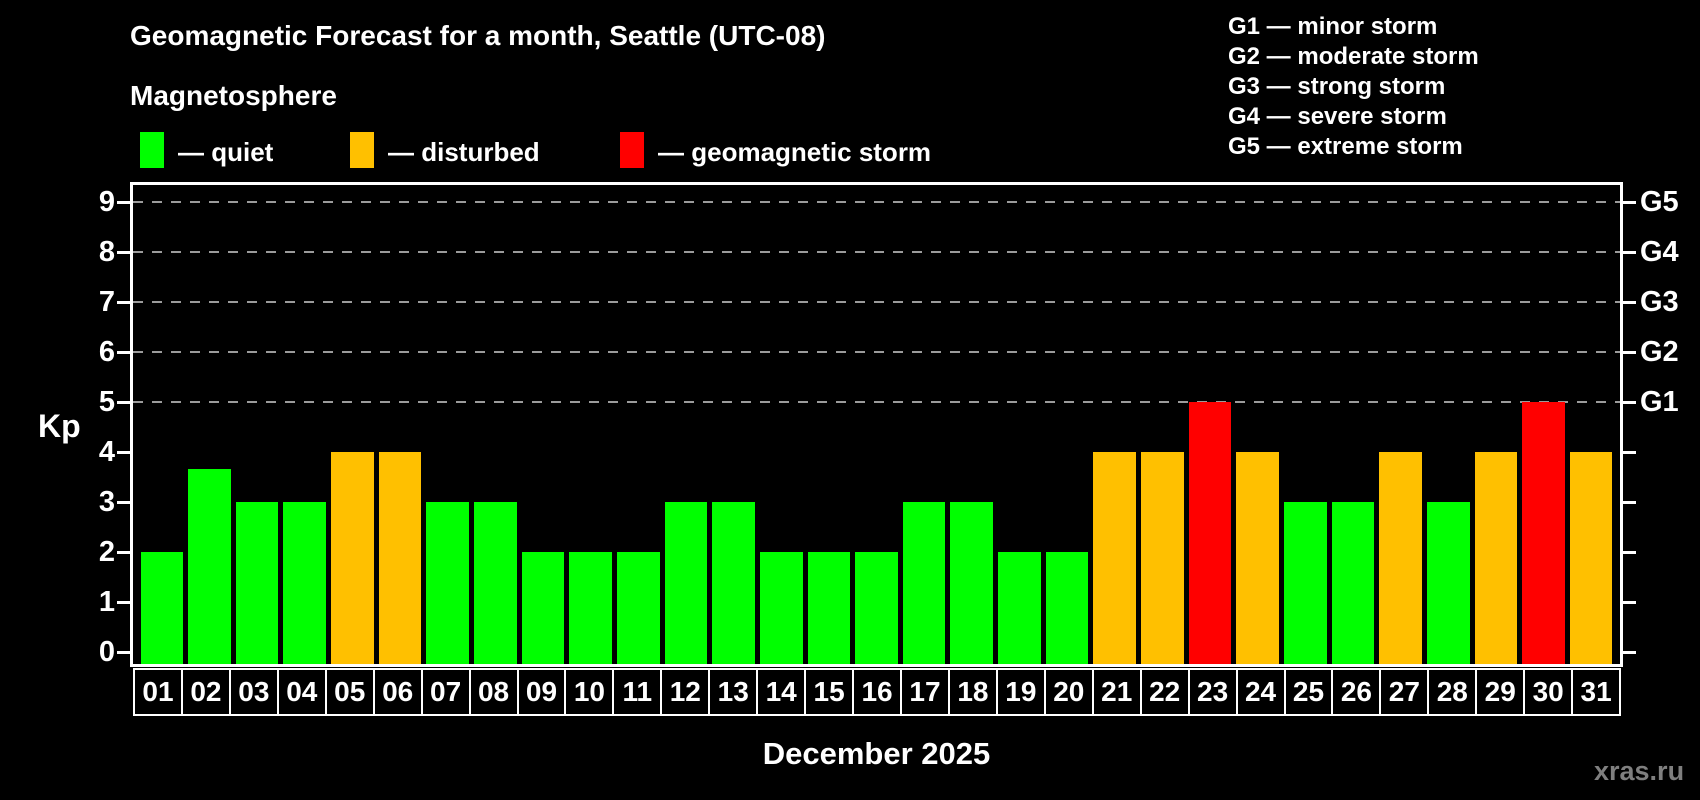 The width and height of the screenshot is (1700, 800). I want to click on g-scale-legend-line-g5: G5 — extreme storm, so click(1345, 146).